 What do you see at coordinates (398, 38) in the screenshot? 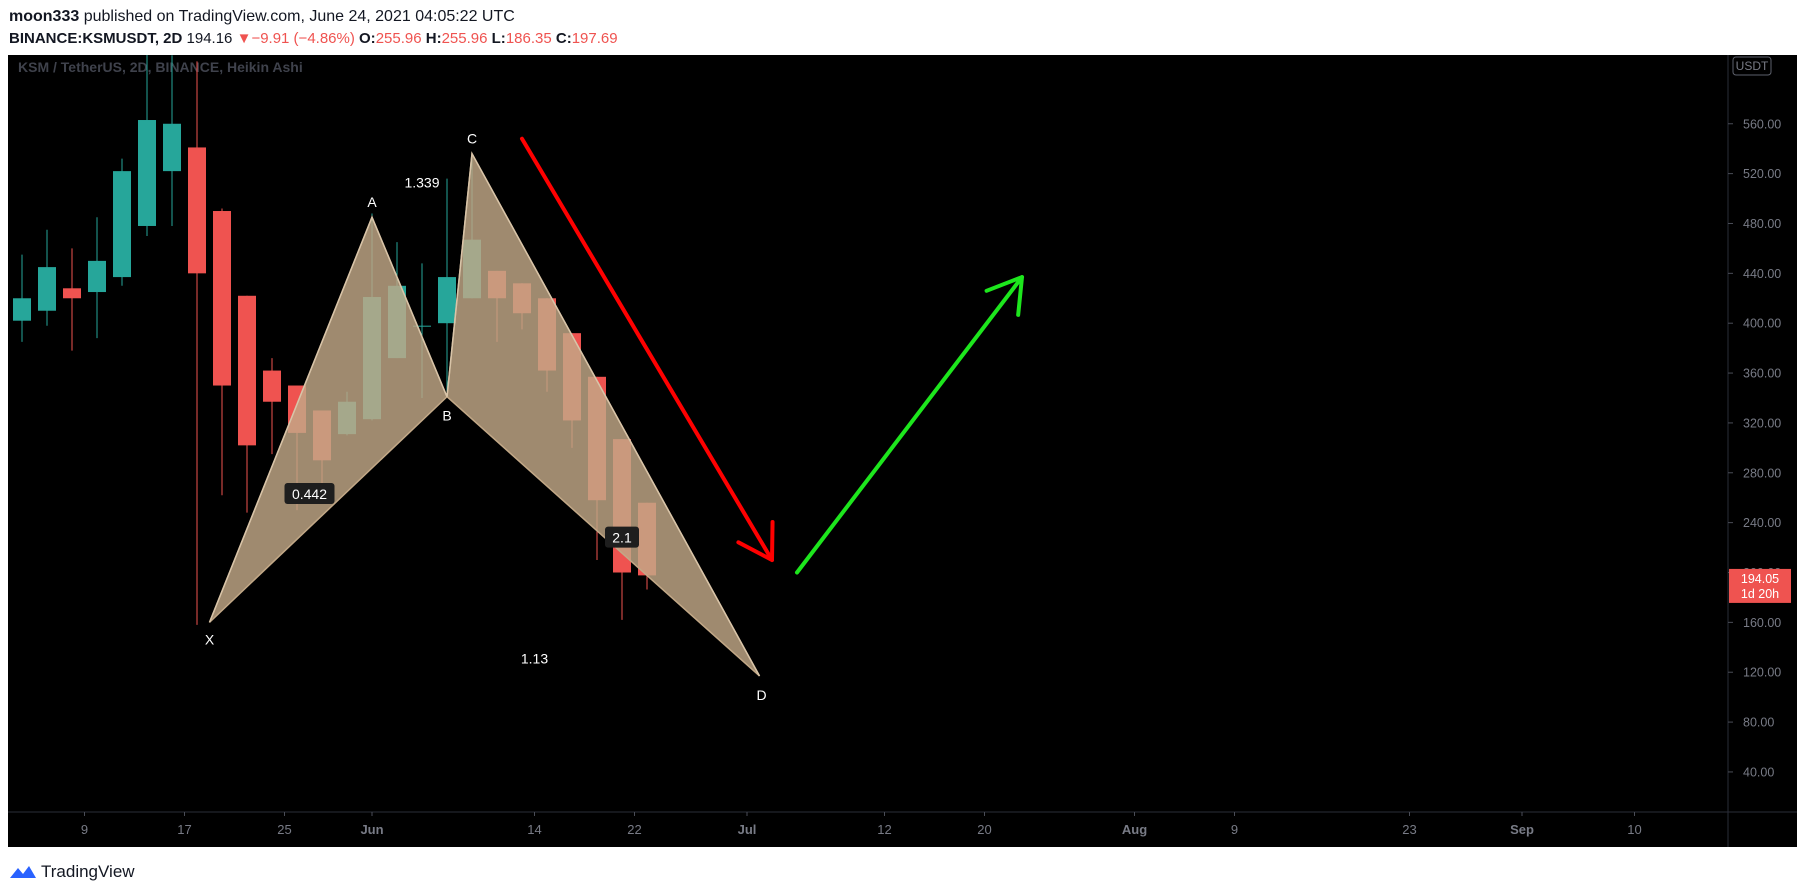
I see `open-value: 255.96` at bounding box center [398, 38].